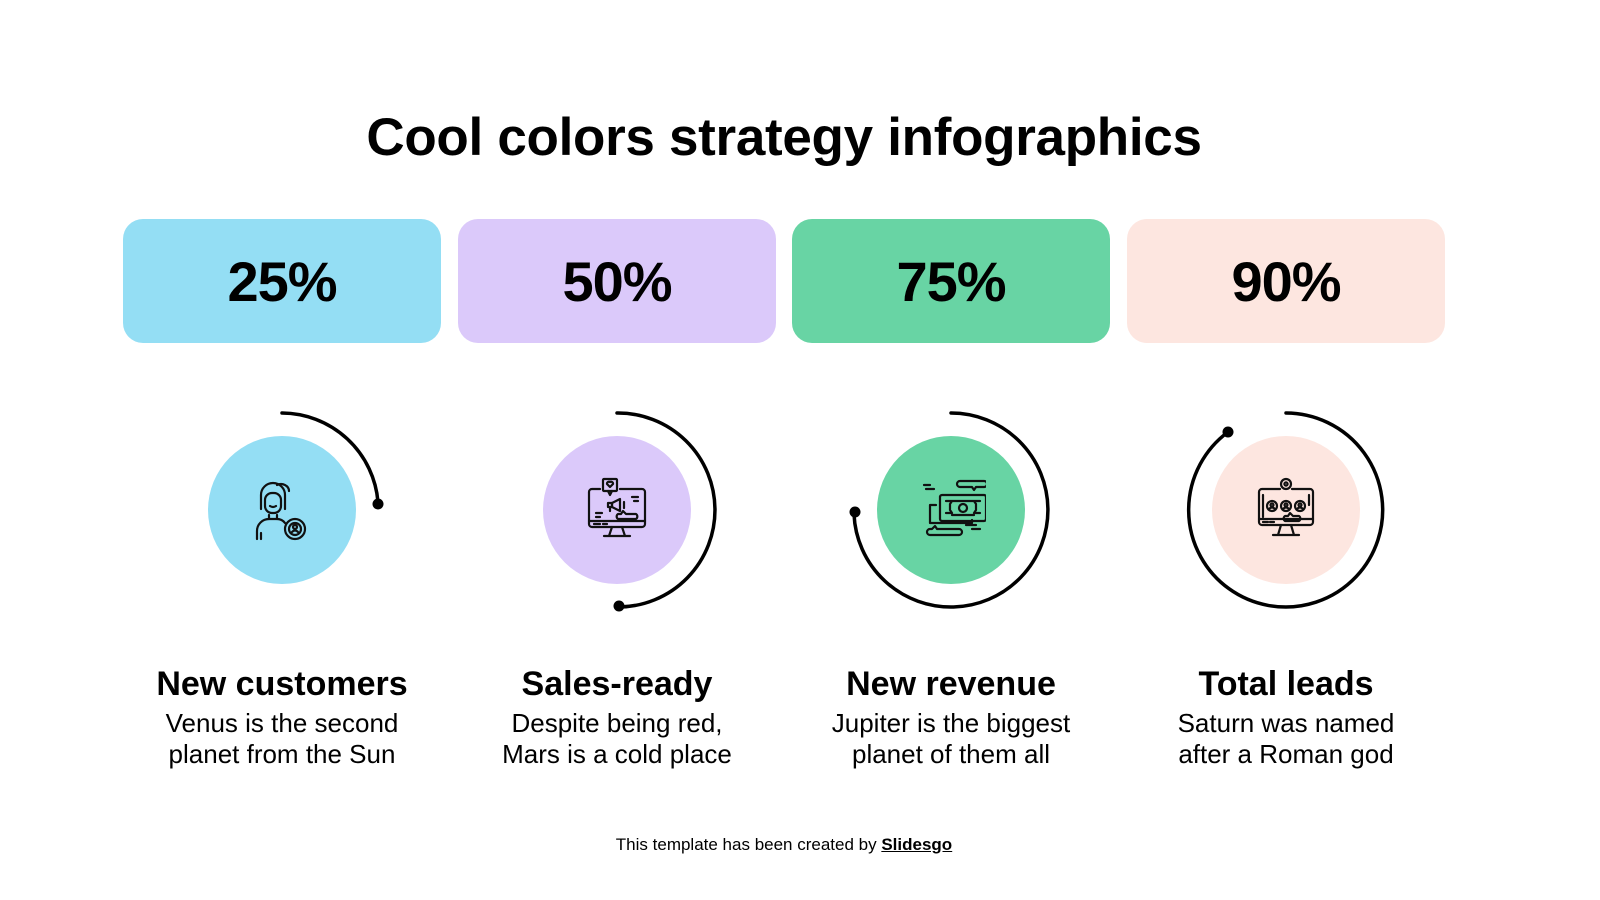  What do you see at coordinates (282, 754) in the screenshot?
I see `description-line: planet from the Sun` at bounding box center [282, 754].